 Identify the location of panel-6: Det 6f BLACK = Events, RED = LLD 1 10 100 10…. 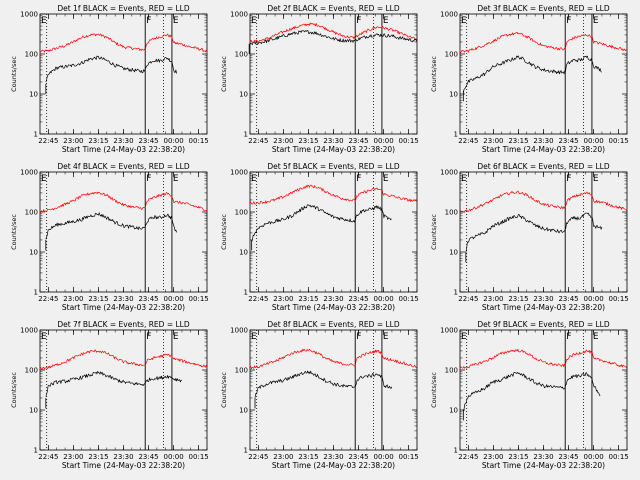
(529, 237).